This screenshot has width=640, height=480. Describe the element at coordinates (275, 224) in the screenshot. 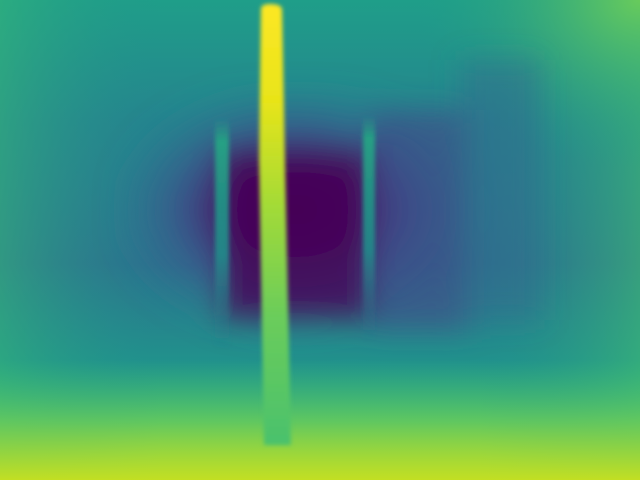

I see `foreground-pole` at that location.